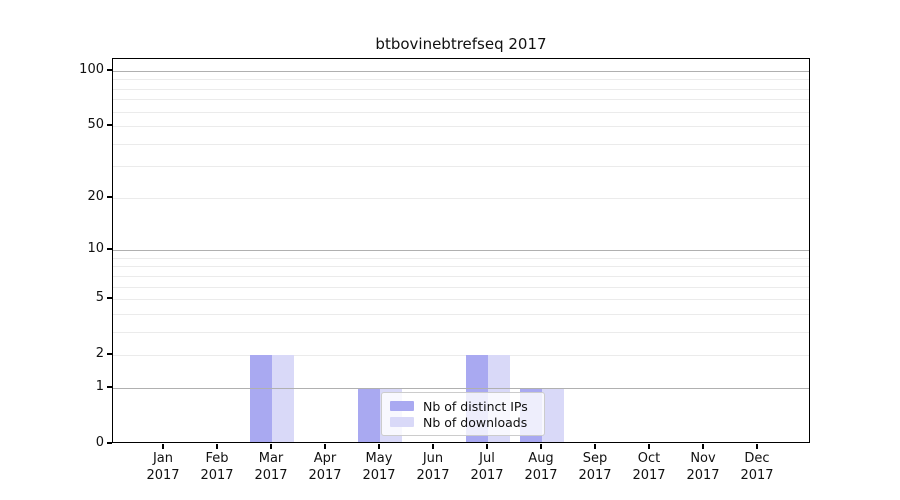 This screenshot has width=900, height=500. I want to click on legend-row: Nb of downloads, so click(463, 422).